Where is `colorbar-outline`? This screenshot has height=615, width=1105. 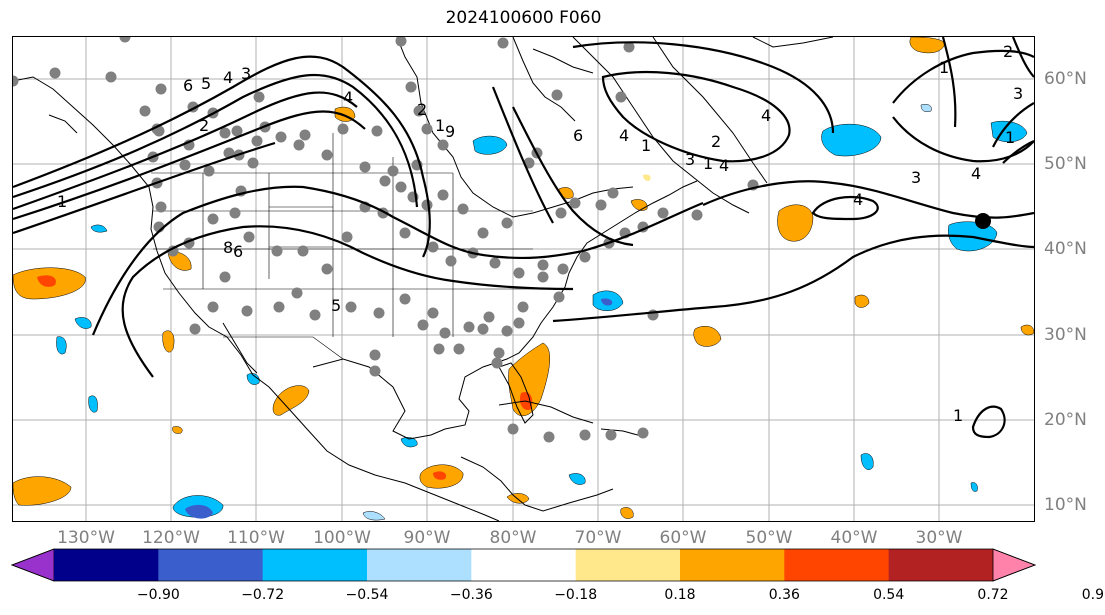 colorbar-outline is located at coordinates (523, 565).